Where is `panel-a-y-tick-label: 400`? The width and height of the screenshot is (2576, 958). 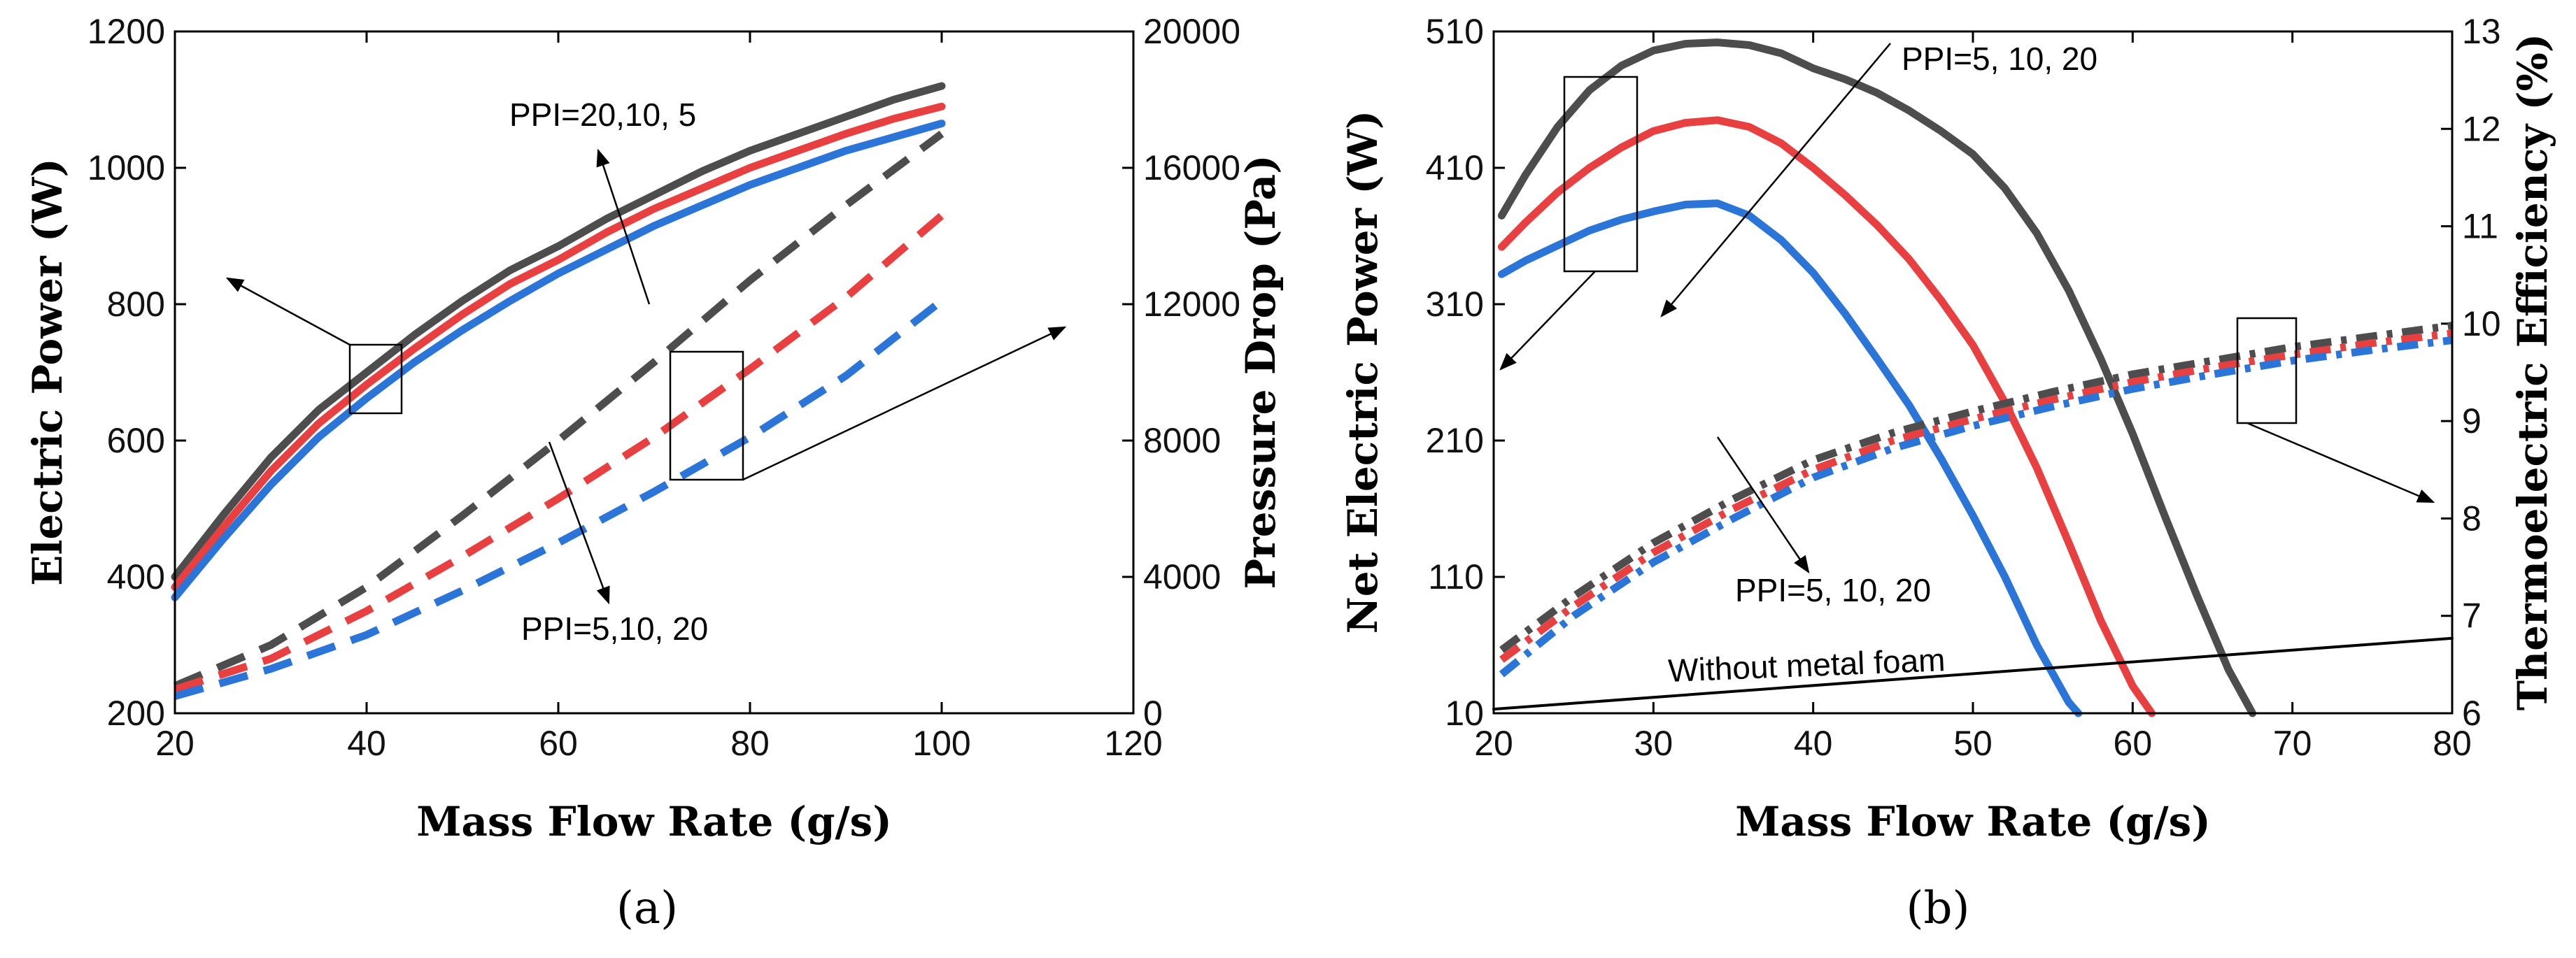
panel-a-y-tick-label: 400 is located at coordinates (136, 576).